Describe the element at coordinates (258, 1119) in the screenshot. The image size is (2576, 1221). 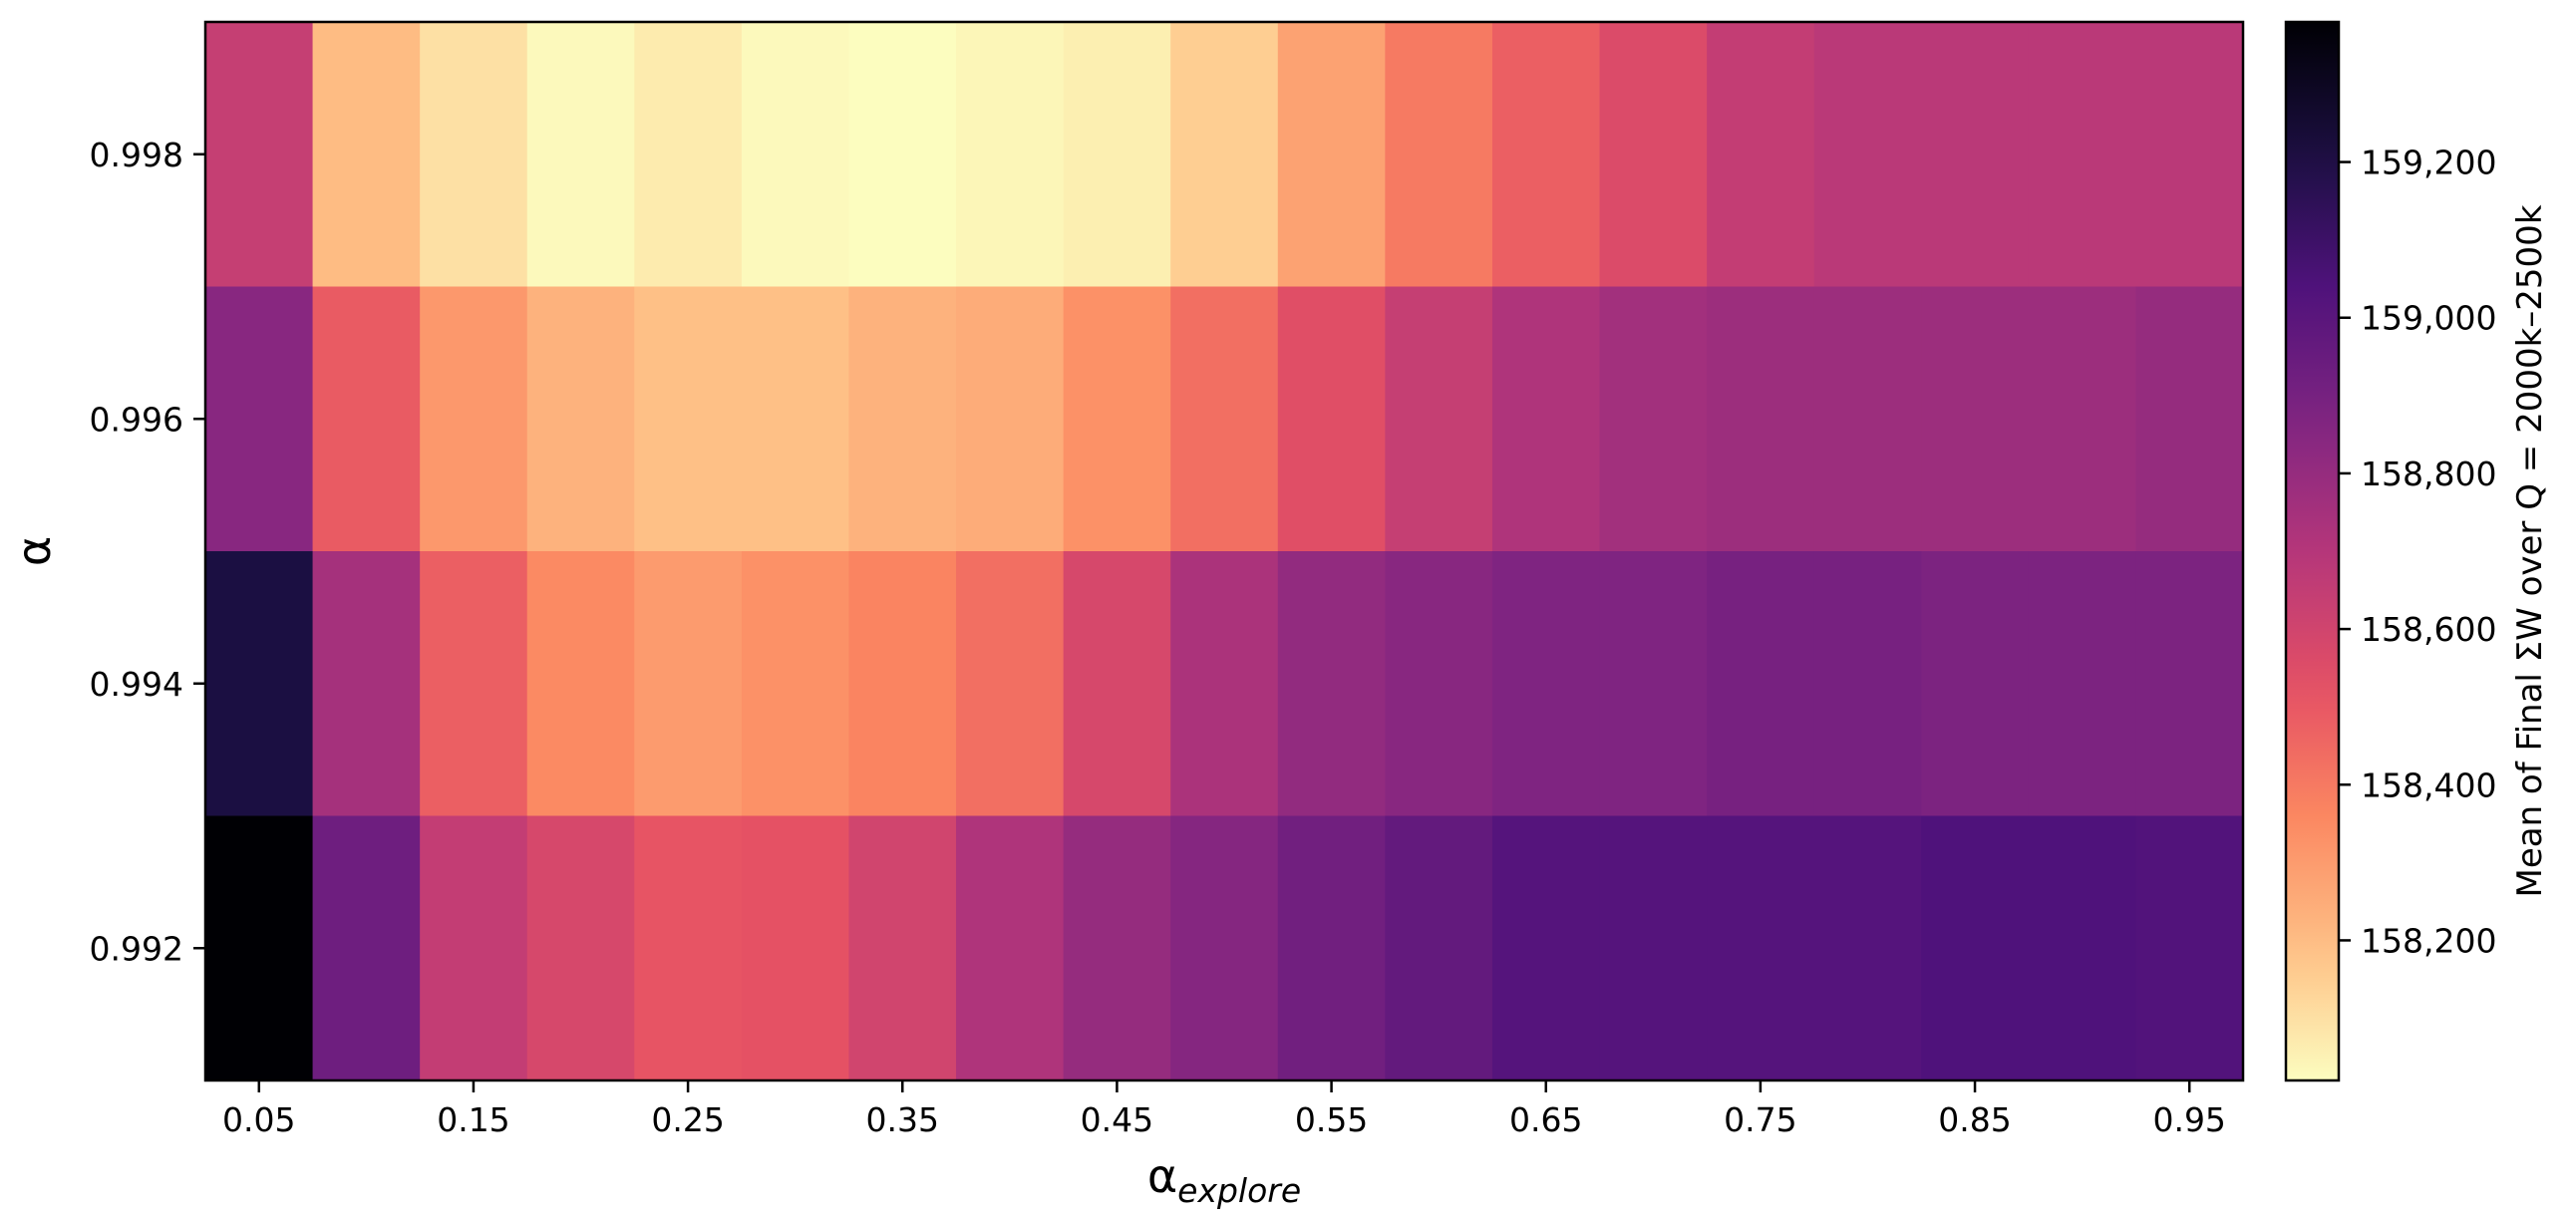
I see `x-tick-label: 0.05` at that location.